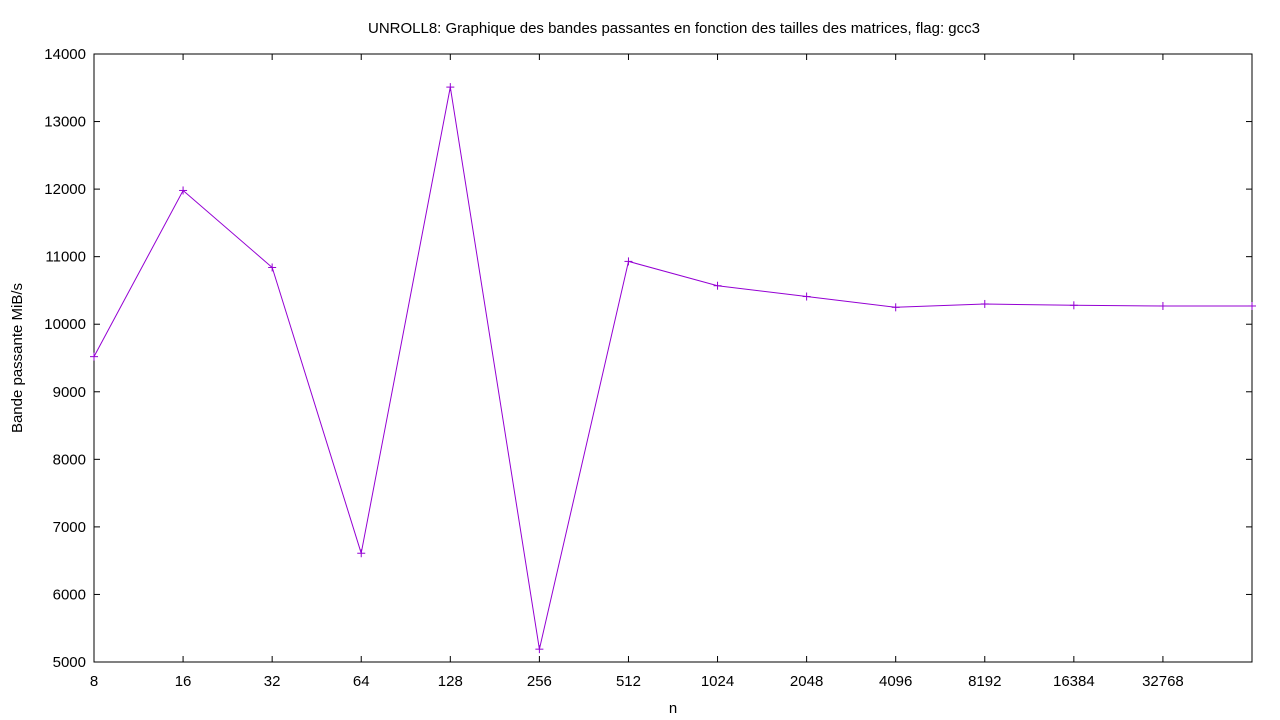 This screenshot has width=1280, height=720. What do you see at coordinates (450, 681) in the screenshot?
I see `x-tick-label: 128` at bounding box center [450, 681].